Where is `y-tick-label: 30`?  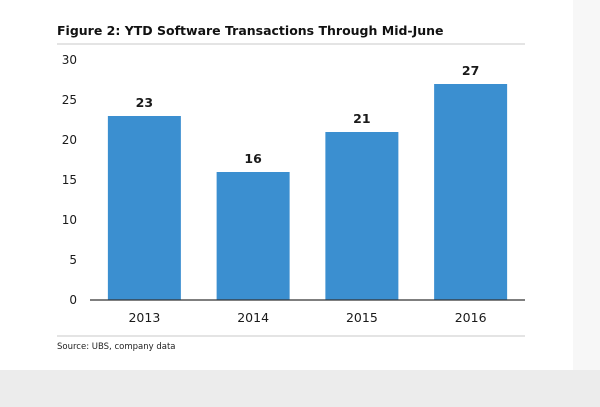 y-tick-label: 30 is located at coordinates (69, 60).